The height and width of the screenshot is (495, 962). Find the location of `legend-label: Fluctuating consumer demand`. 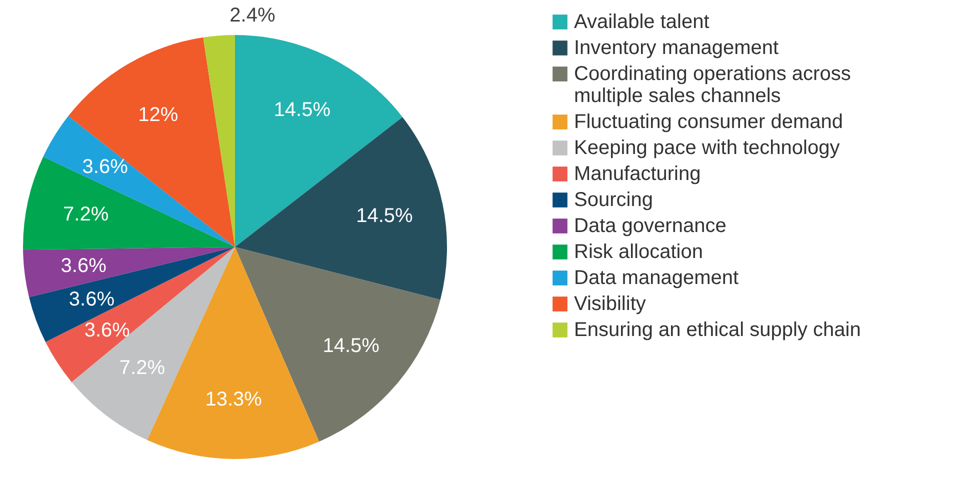

legend-label: Fluctuating consumer demand is located at coordinates (709, 122).